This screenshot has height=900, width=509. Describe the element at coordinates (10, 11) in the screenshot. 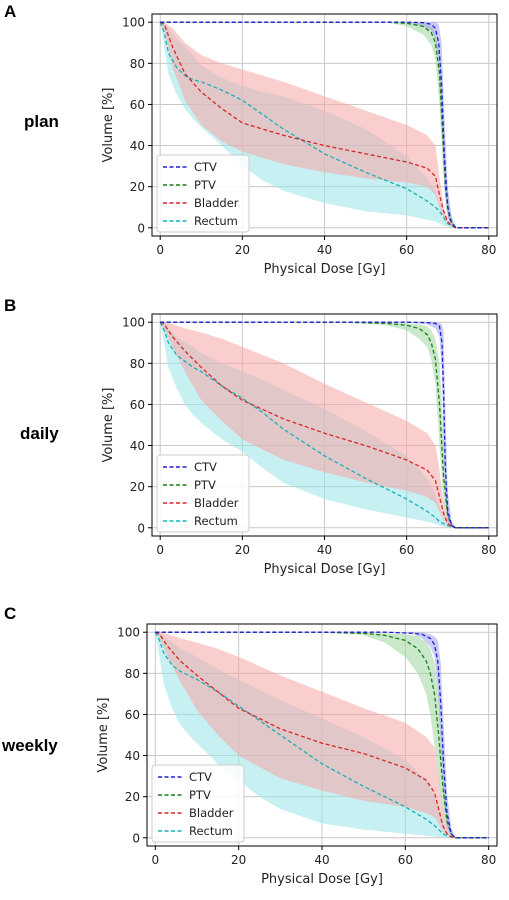

I see `panel-letter: A` at that location.